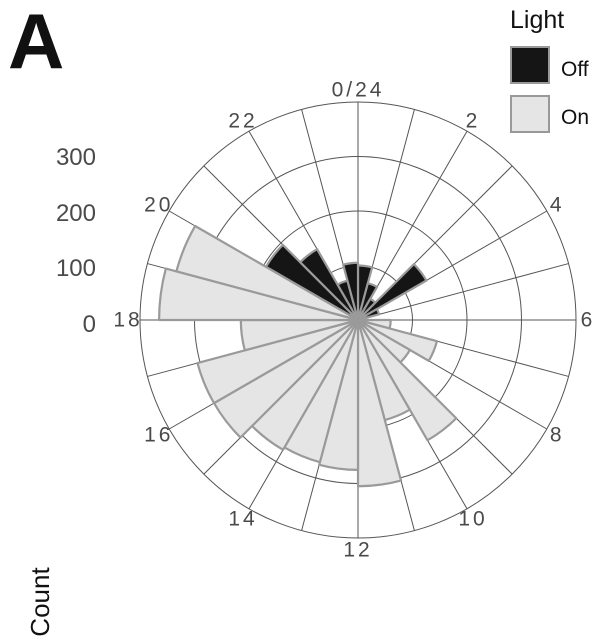 The width and height of the screenshot is (600, 637). Describe the element at coordinates (75, 157) in the screenshot. I see `y-tick-300: 300` at that location.